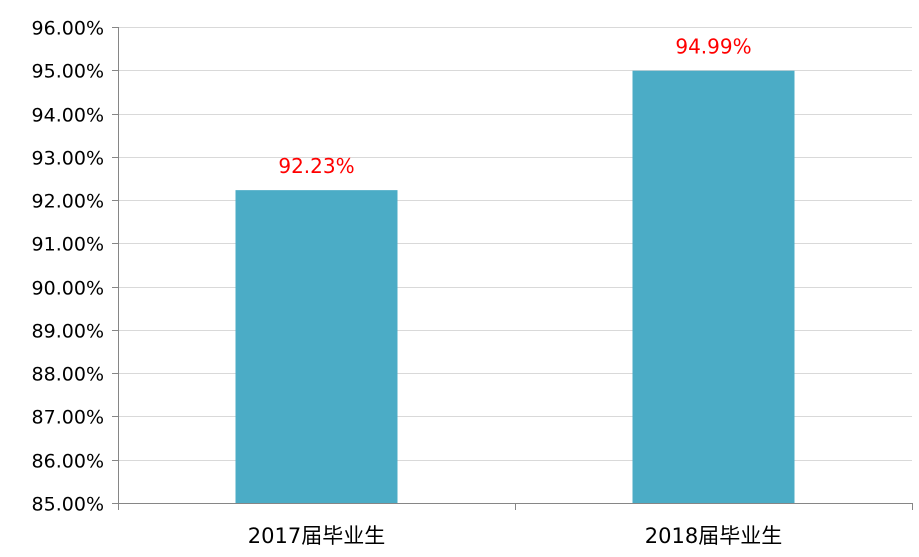  What do you see at coordinates (316, 536) in the screenshot?
I see `x-category-label: 2017届毕业生` at bounding box center [316, 536].